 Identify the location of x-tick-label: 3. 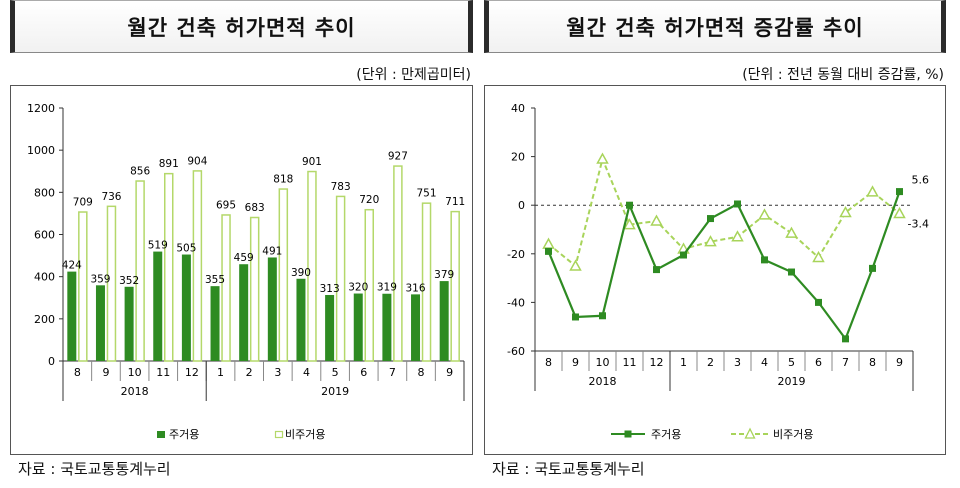
(277, 372).